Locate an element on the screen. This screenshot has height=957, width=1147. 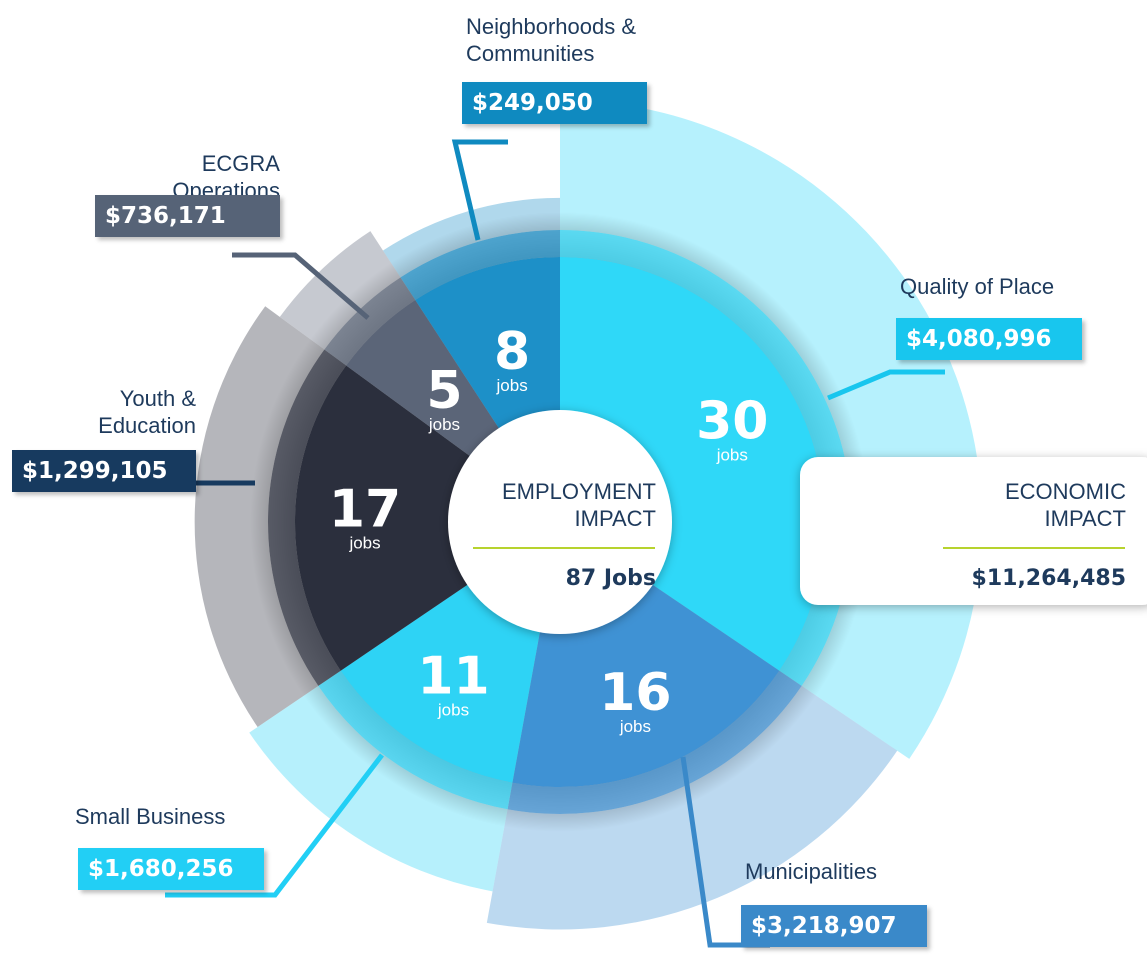
center-circle is located at coordinates (560, 522).